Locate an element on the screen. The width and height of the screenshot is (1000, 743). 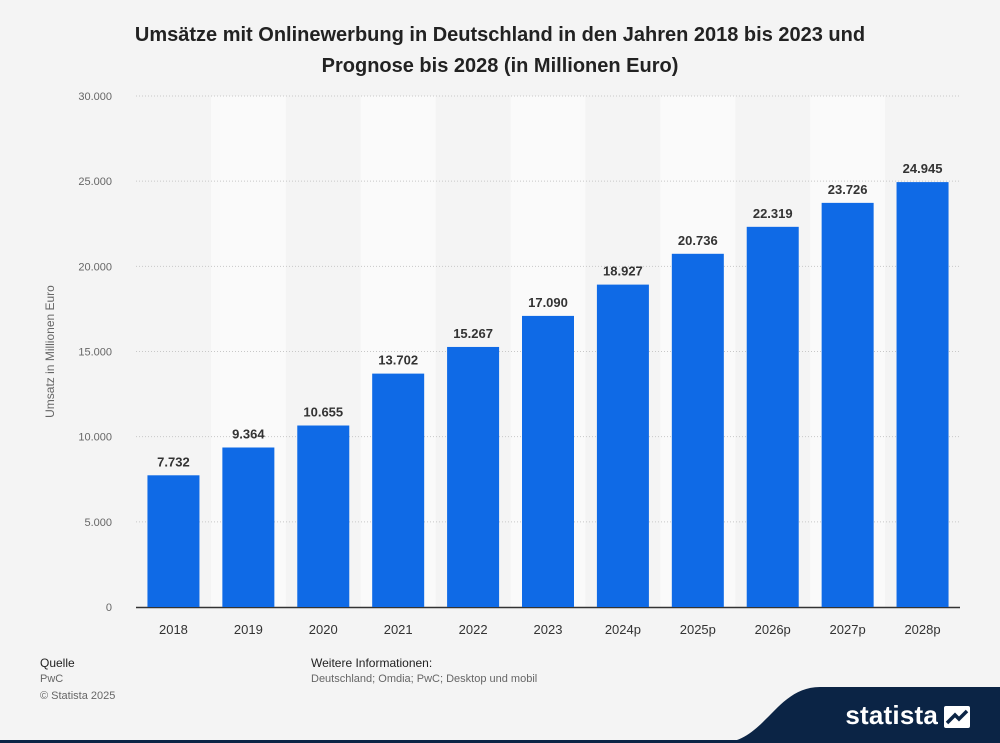
data-label-2023: 17.090 is located at coordinates (548, 302).